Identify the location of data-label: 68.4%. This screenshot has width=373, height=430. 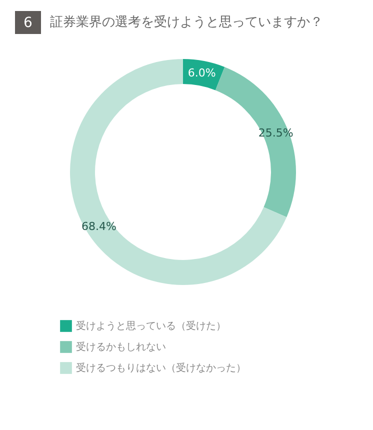
(98, 227).